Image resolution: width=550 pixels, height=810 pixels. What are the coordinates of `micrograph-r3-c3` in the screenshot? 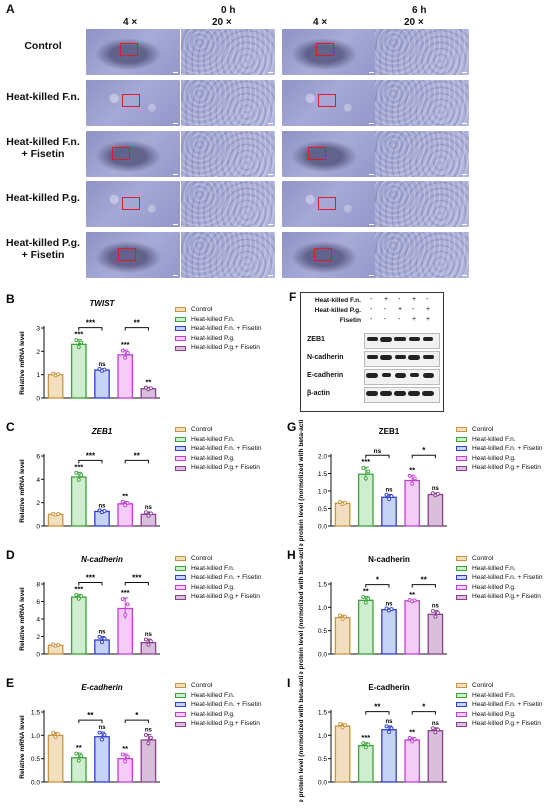 It's located at (329, 154).